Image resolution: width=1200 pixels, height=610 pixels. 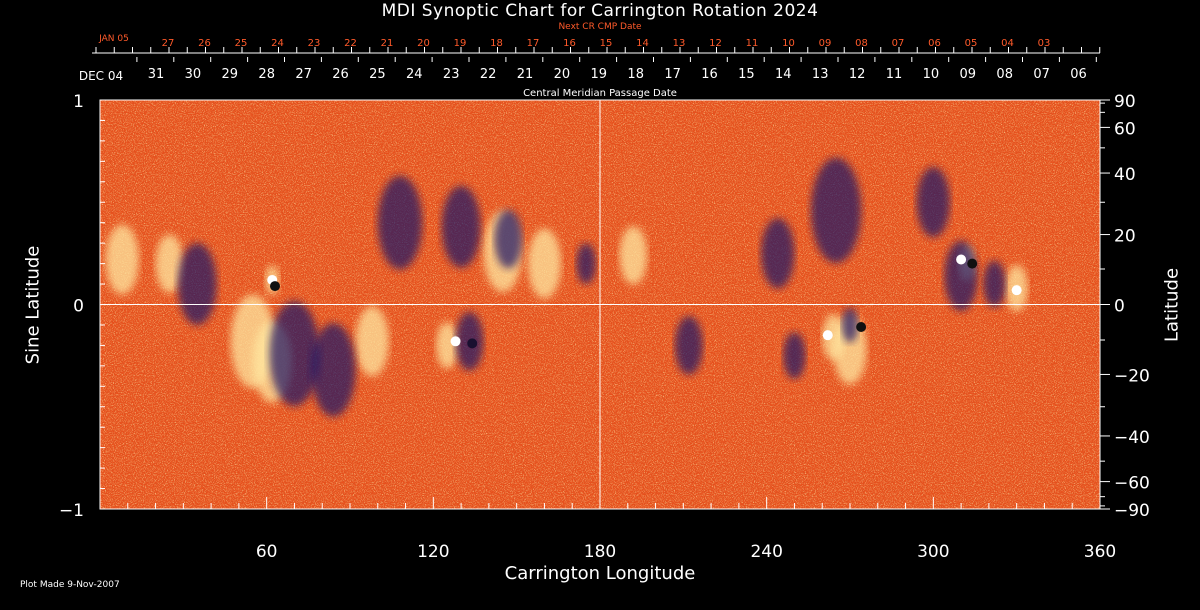 What do you see at coordinates (340, 74) in the screenshot?
I see `cmp-date-label: 26` at bounding box center [340, 74].